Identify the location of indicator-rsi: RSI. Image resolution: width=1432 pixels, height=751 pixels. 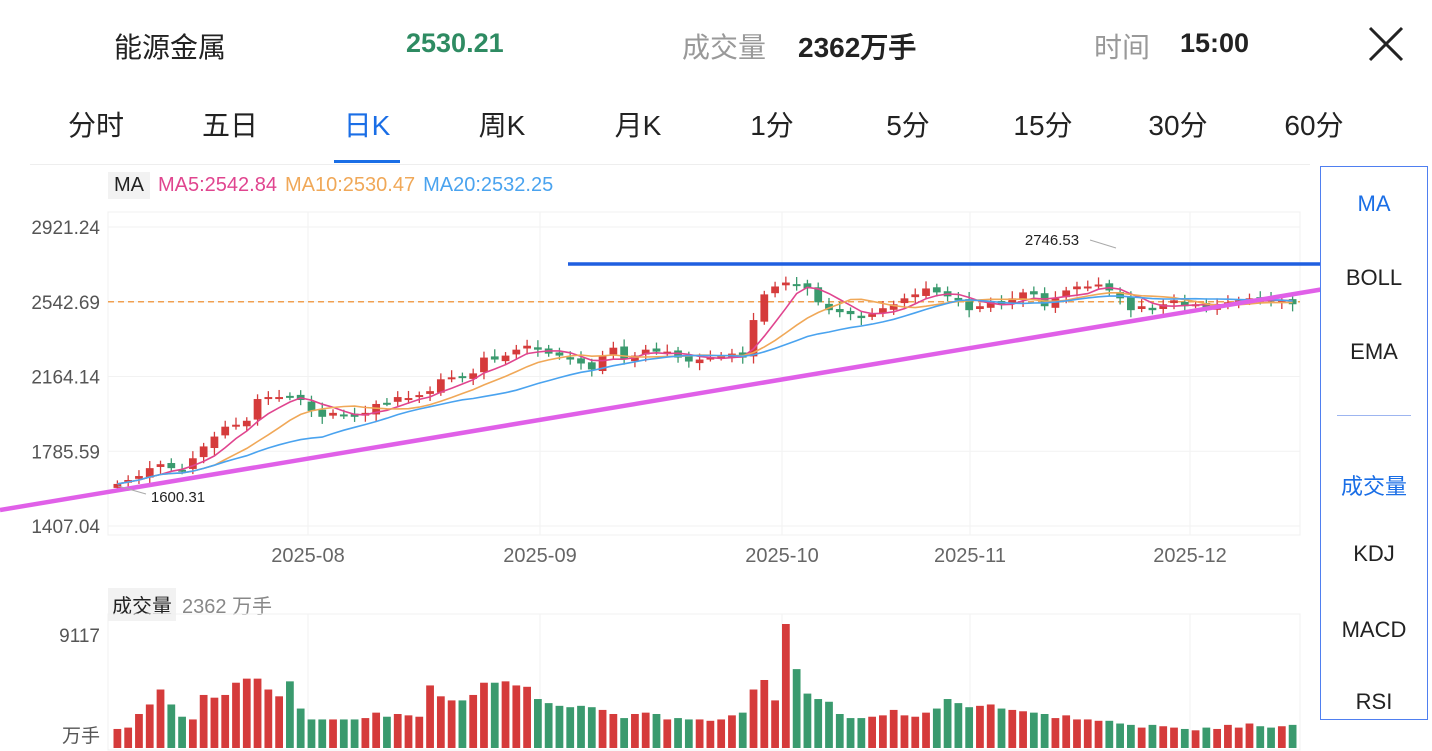
(1374, 701).